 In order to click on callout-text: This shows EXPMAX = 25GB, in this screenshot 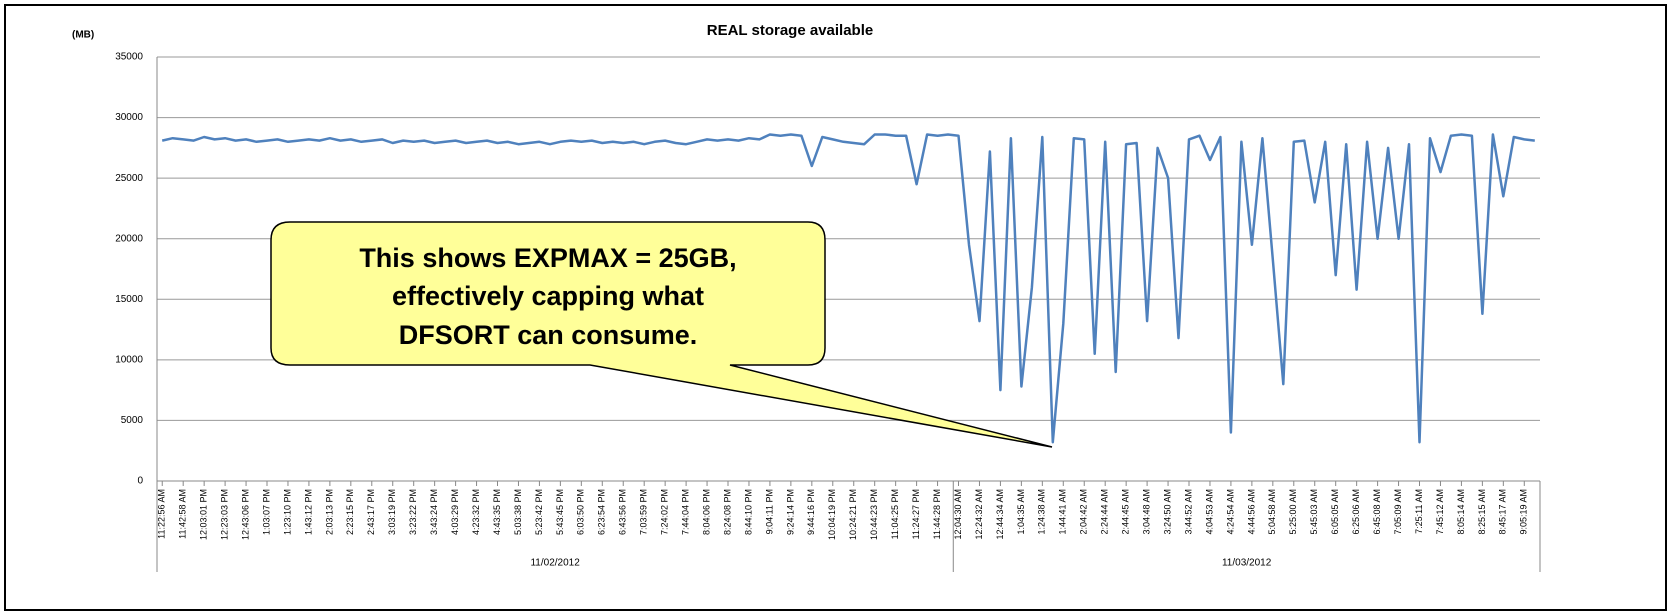, I will do `click(547, 258)`.